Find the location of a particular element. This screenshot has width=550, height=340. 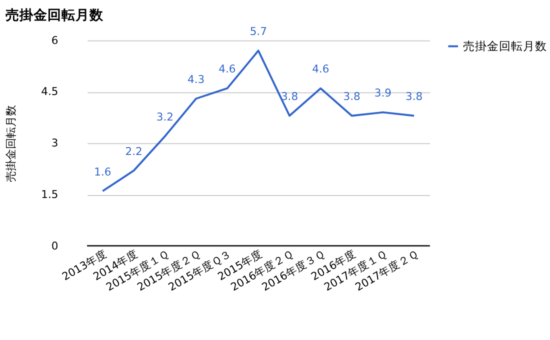

y-axis-title: 売掛金回転月数 is located at coordinates (11, 143).